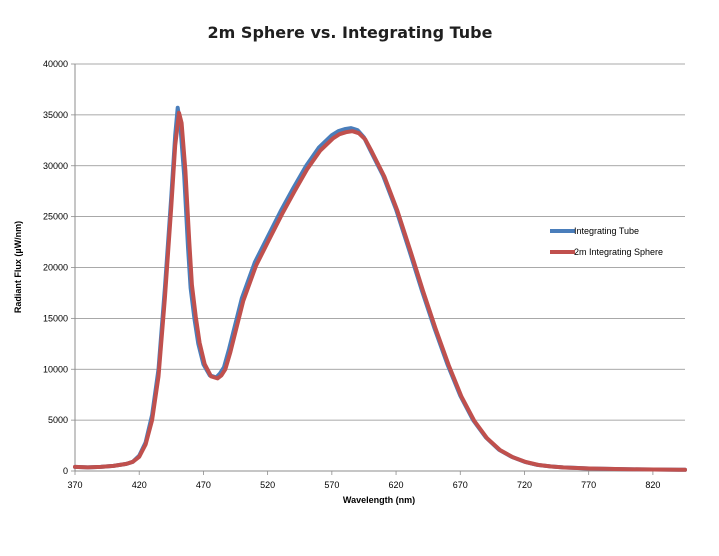  I want to click on y-tick-label: 5000, so click(58, 420).